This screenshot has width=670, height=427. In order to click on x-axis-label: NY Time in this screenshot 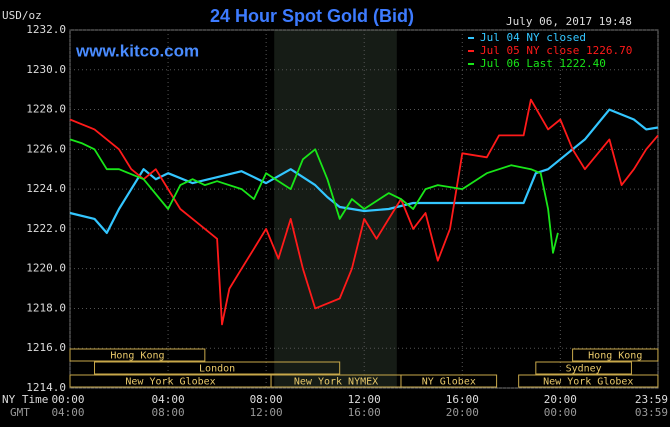, I will do `click(25, 399)`.